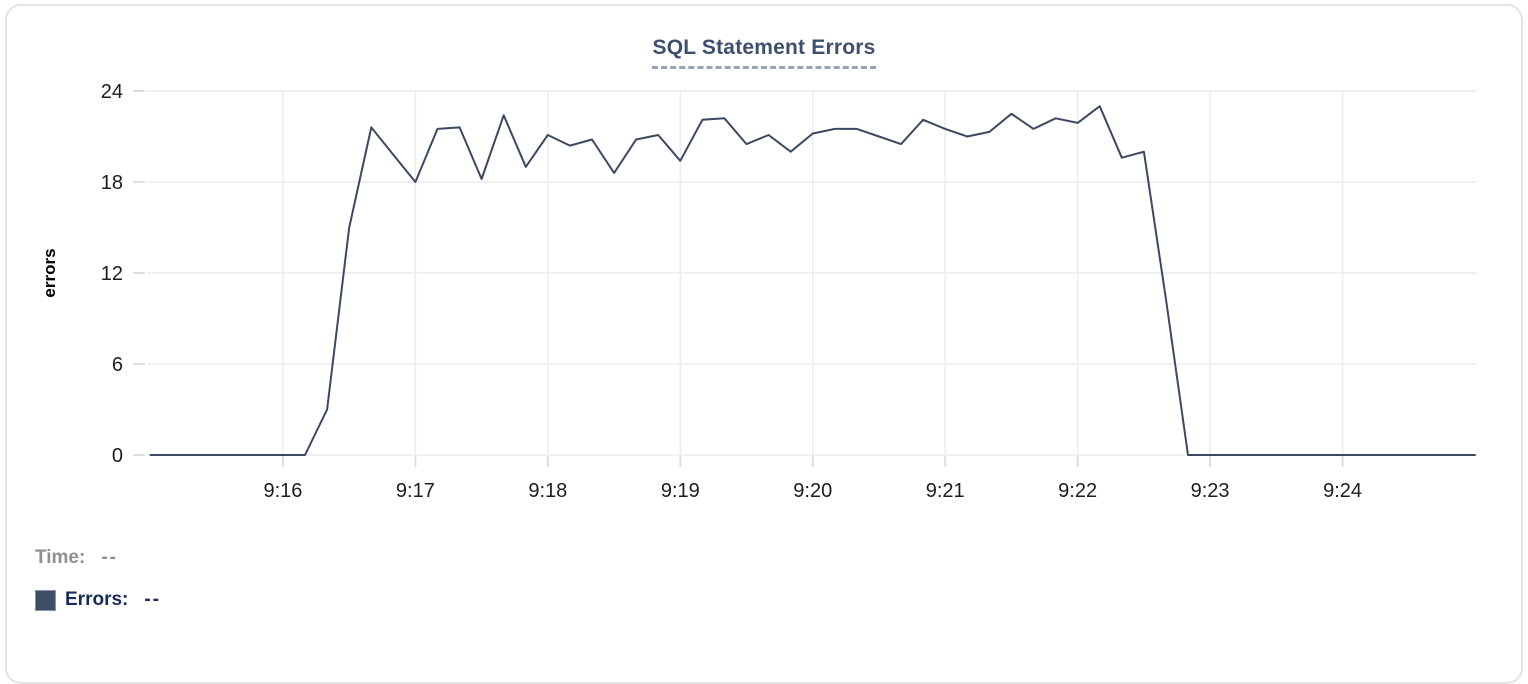 This screenshot has height=684, width=1528. Describe the element at coordinates (98, 558) in the screenshot. I see `tooltip-time-row: Time: --` at that location.